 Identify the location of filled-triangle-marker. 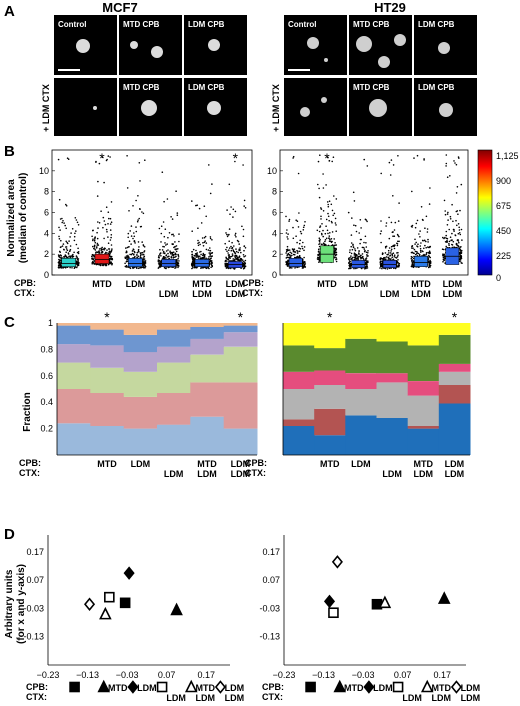
(104, 686).